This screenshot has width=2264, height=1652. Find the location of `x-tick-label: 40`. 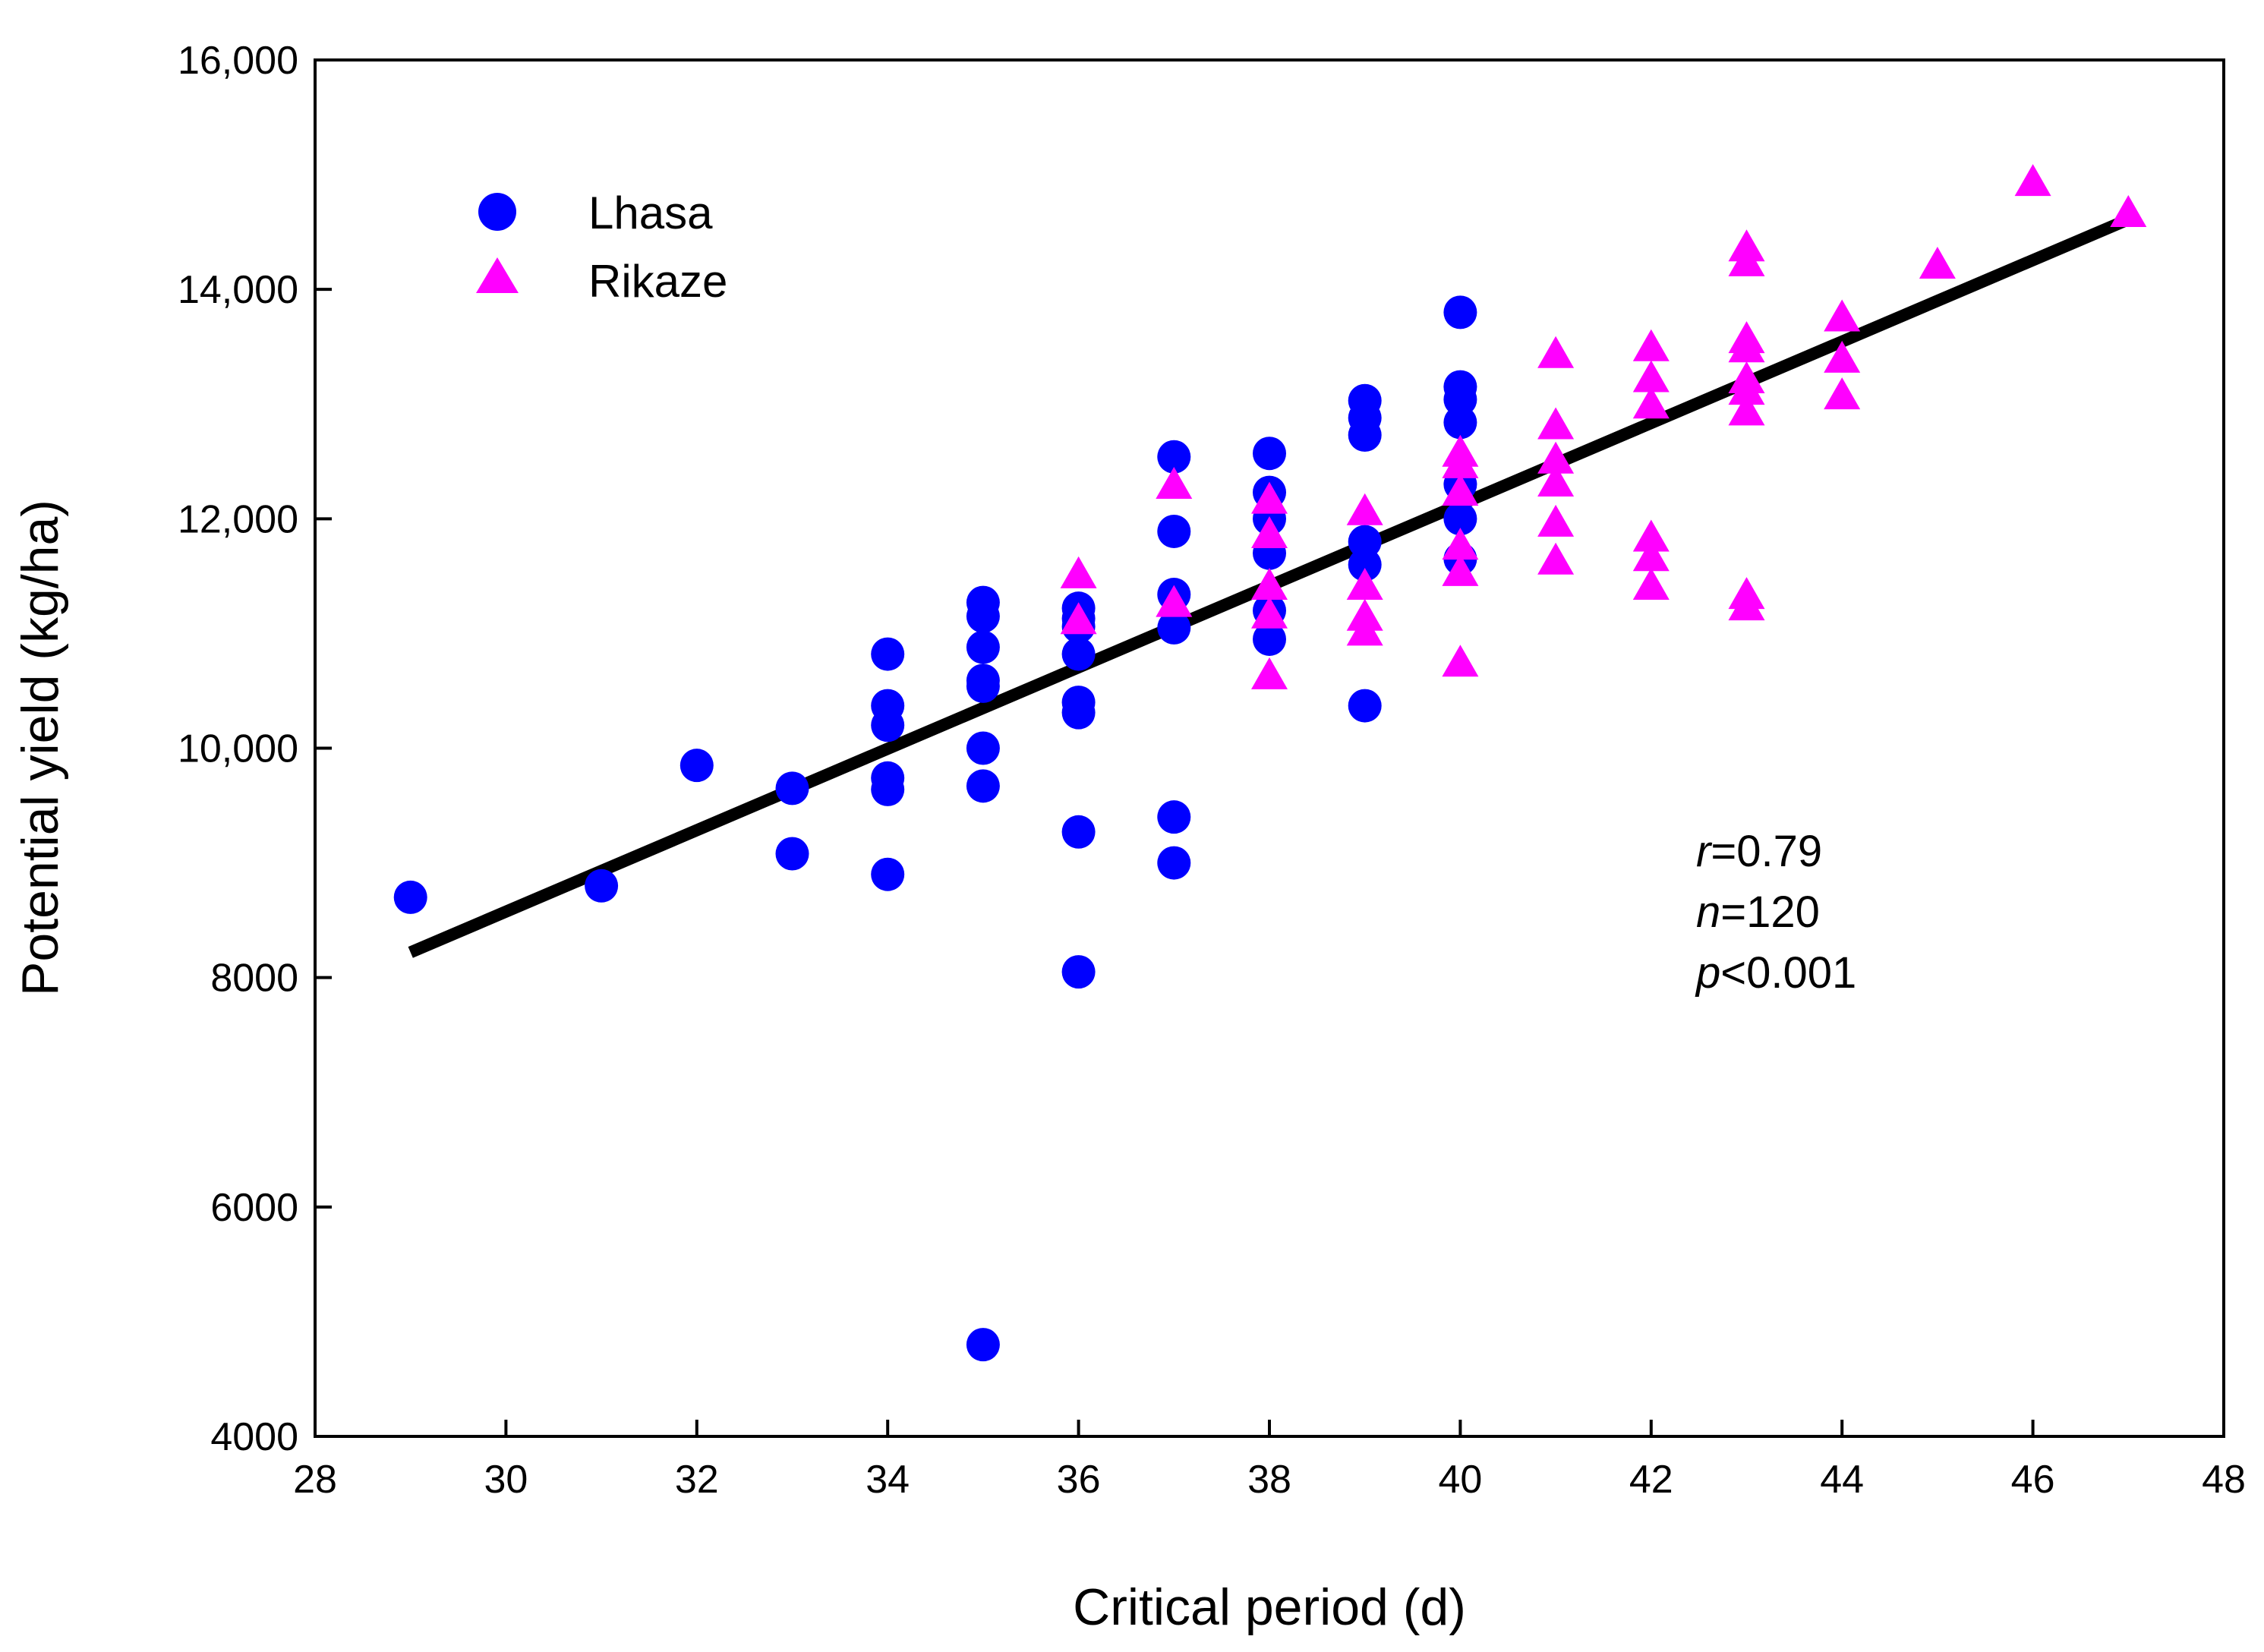

x-tick-label: 40 is located at coordinates (1460, 1480).